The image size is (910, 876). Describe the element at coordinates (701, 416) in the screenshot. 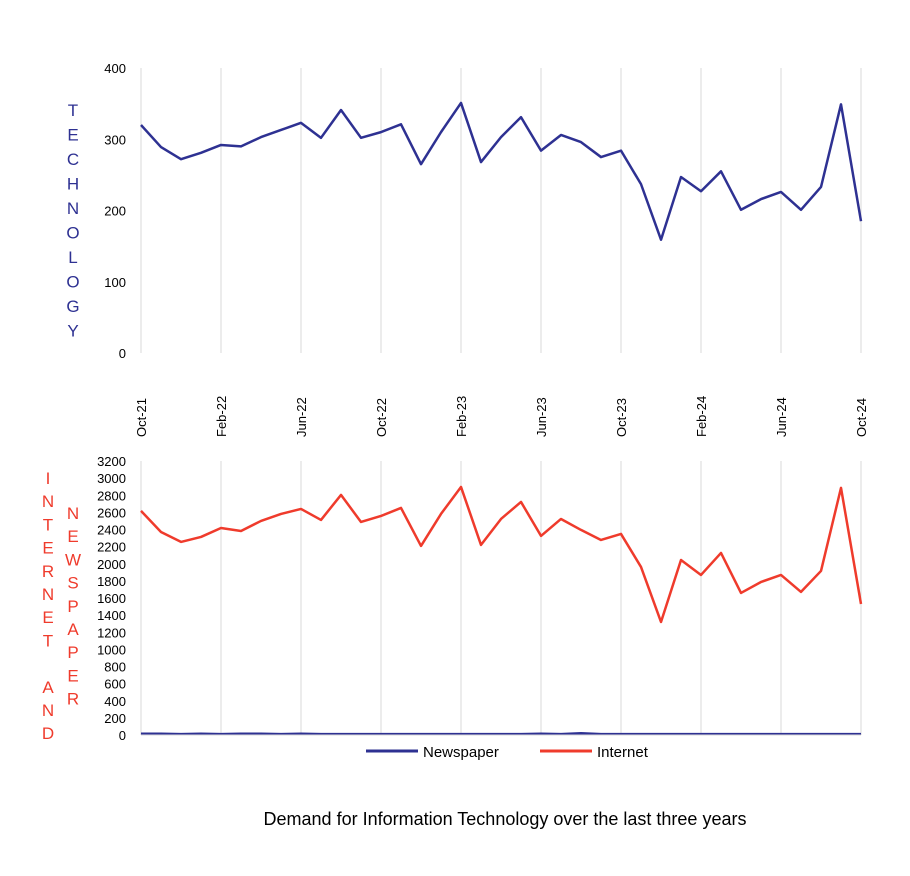

I see `x-tick-label: Feb-24` at that location.